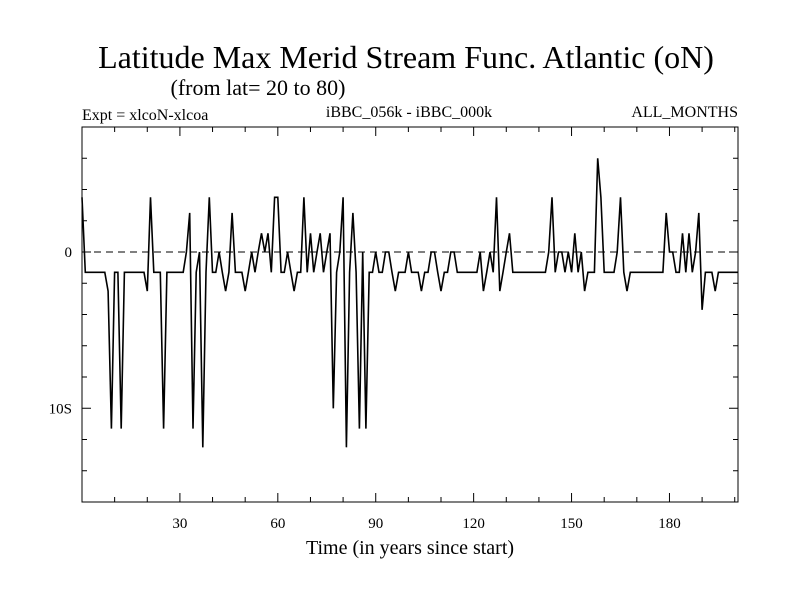 Image resolution: width=800 pixels, height=600 pixels. What do you see at coordinates (410, 548) in the screenshot?
I see `x-axis-label: Time (in years since start)` at bounding box center [410, 548].